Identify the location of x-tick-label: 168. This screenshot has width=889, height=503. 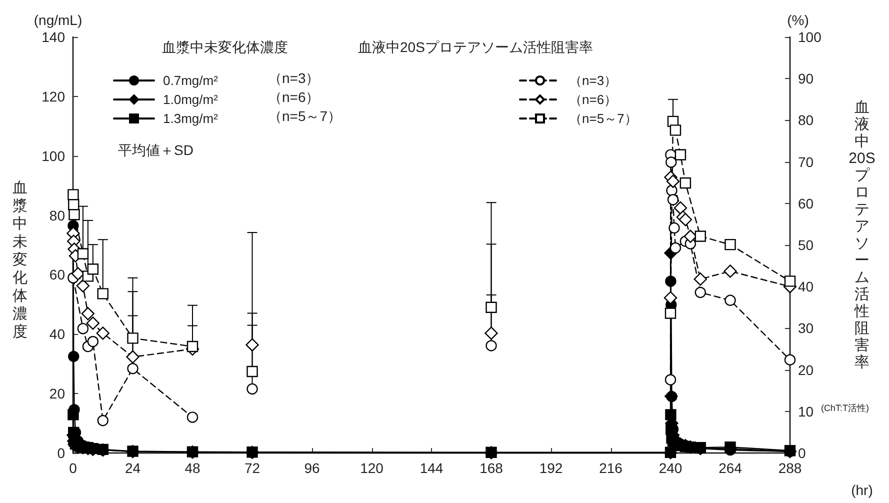
(492, 468).